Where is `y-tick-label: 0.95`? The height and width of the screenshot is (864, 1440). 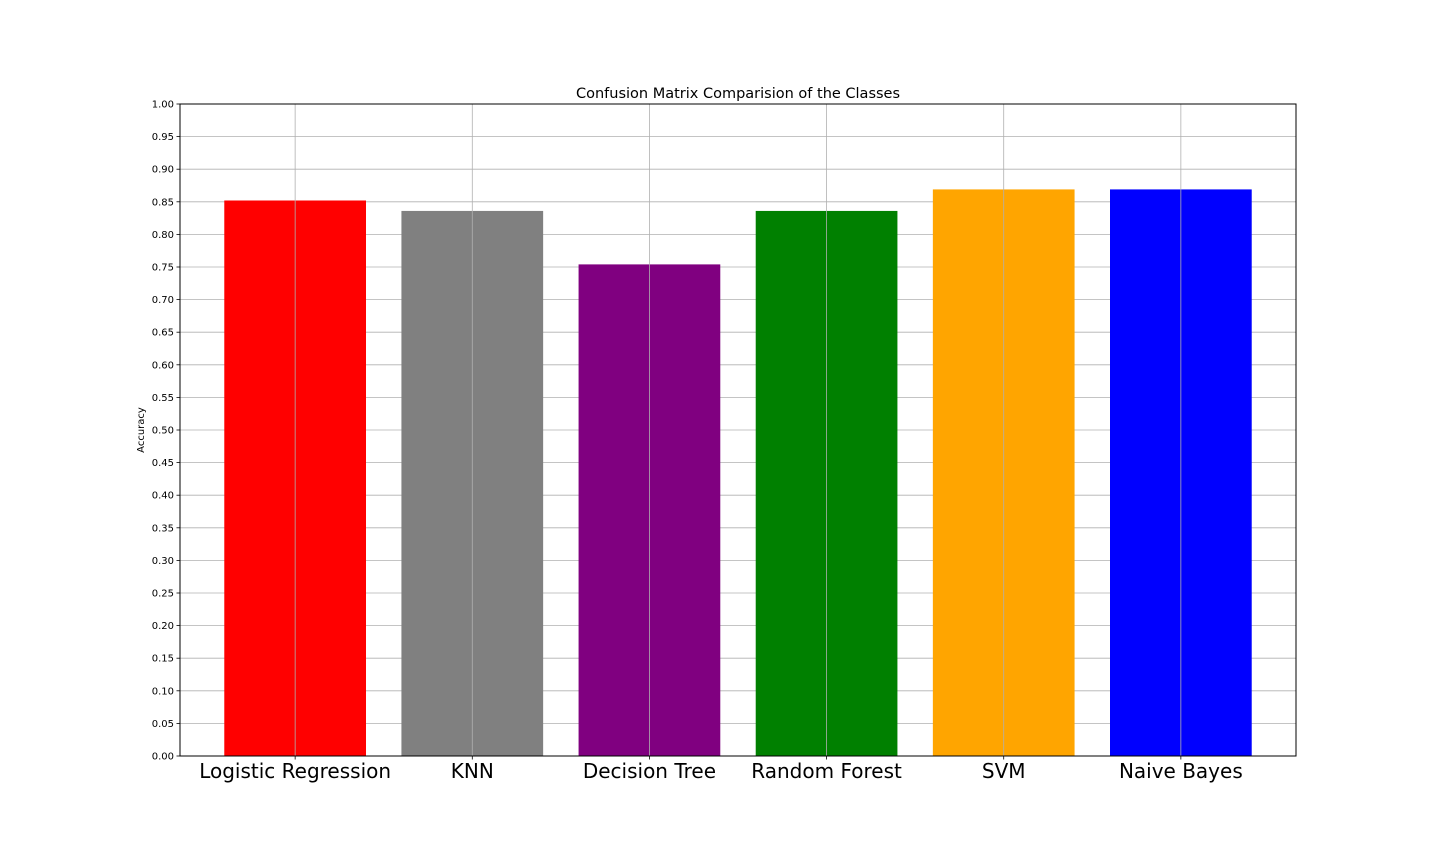
y-tick-label: 0.95 is located at coordinates (163, 137).